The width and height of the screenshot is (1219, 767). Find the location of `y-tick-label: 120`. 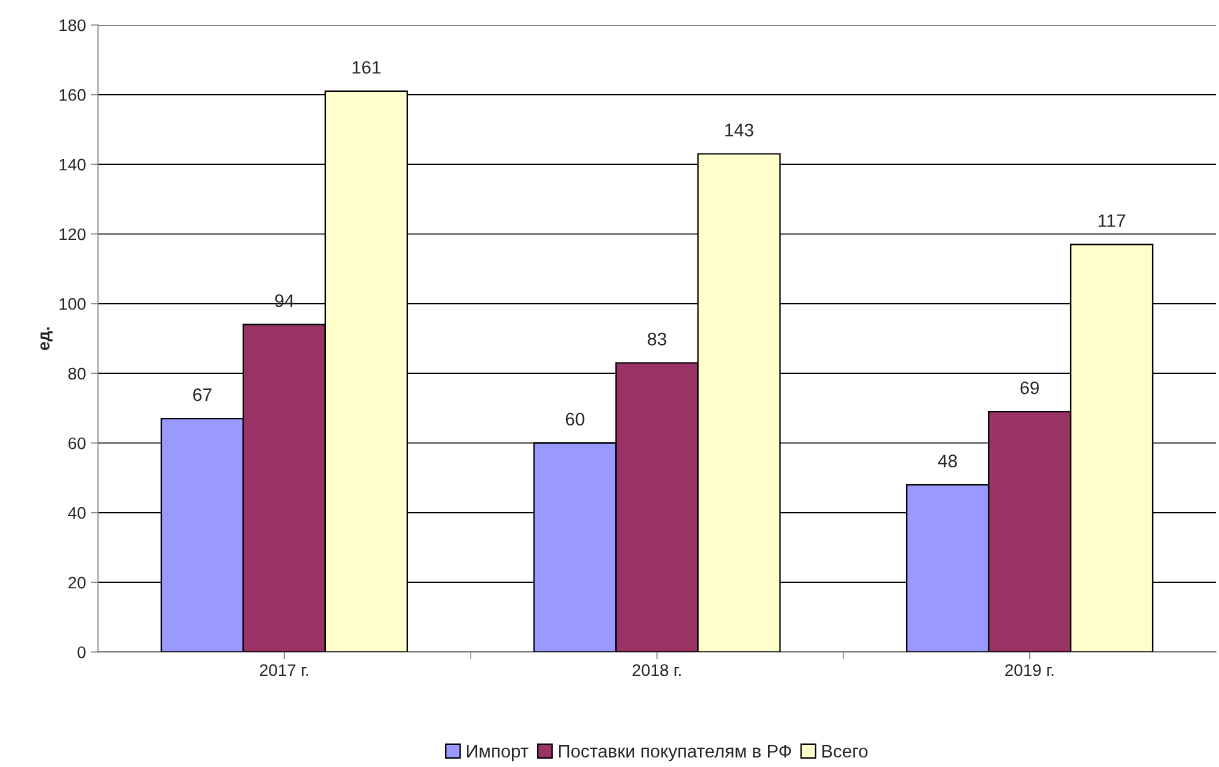

y-tick-label: 120 is located at coordinates (72, 234).